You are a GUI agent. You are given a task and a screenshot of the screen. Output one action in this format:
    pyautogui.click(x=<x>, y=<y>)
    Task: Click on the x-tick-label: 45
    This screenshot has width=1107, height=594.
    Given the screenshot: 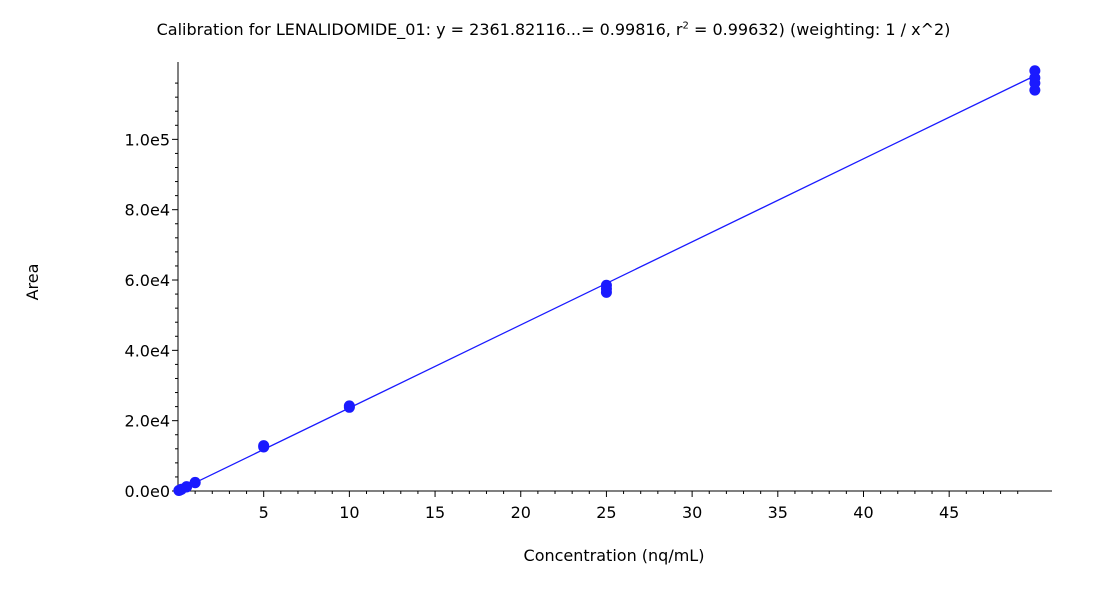 What is the action you would take?
    pyautogui.click(x=949, y=512)
    